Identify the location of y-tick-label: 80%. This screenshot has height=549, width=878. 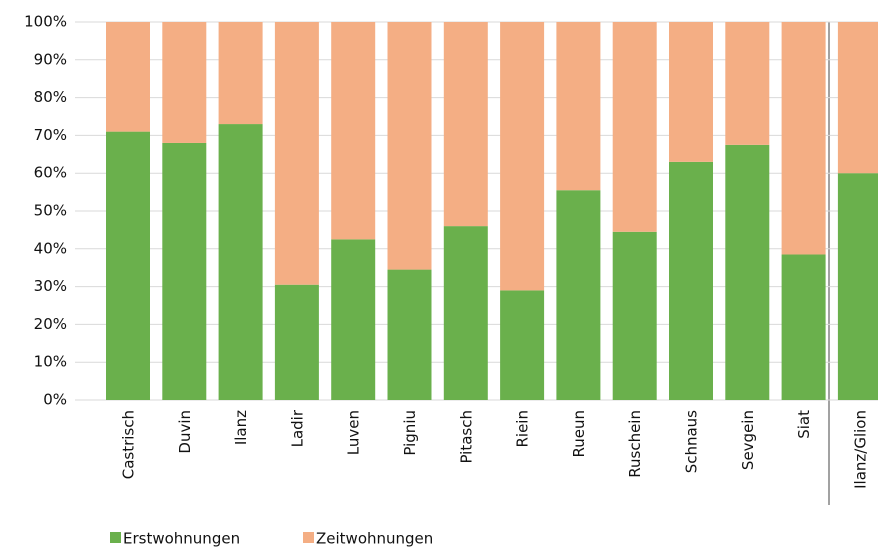
(50, 97).